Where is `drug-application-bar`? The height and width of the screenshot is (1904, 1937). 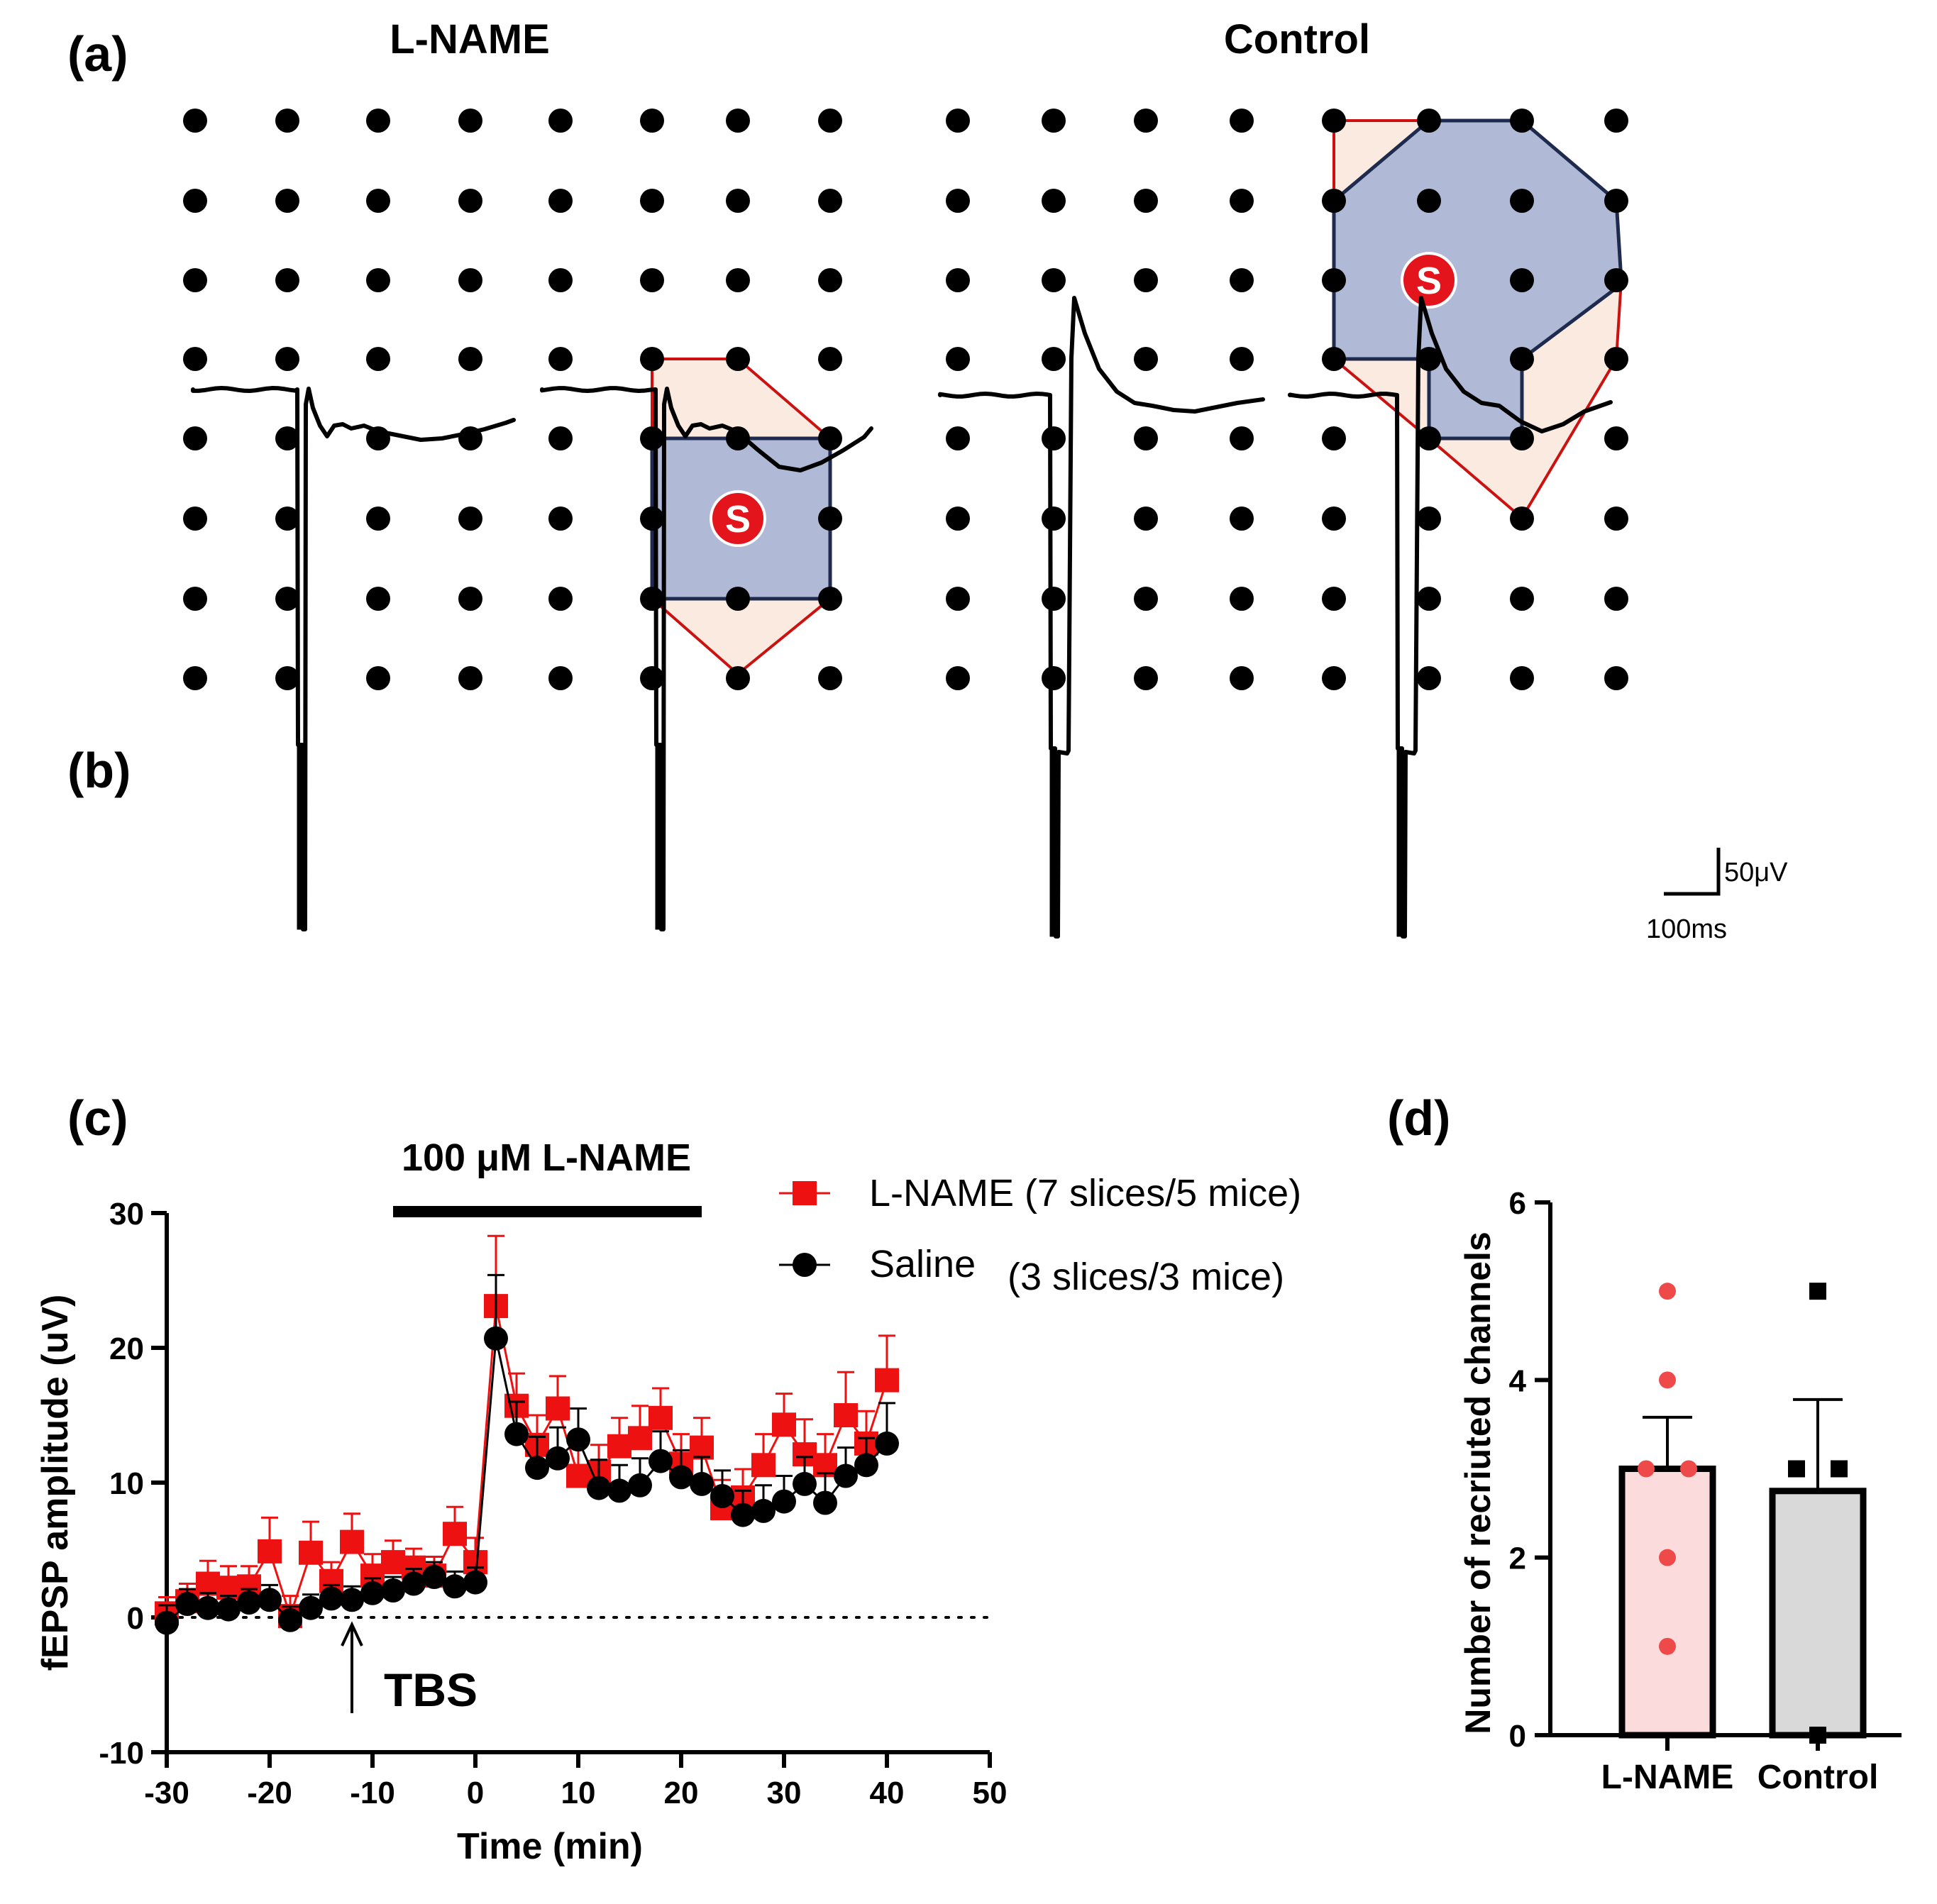
drug-application-bar is located at coordinates (547, 1211).